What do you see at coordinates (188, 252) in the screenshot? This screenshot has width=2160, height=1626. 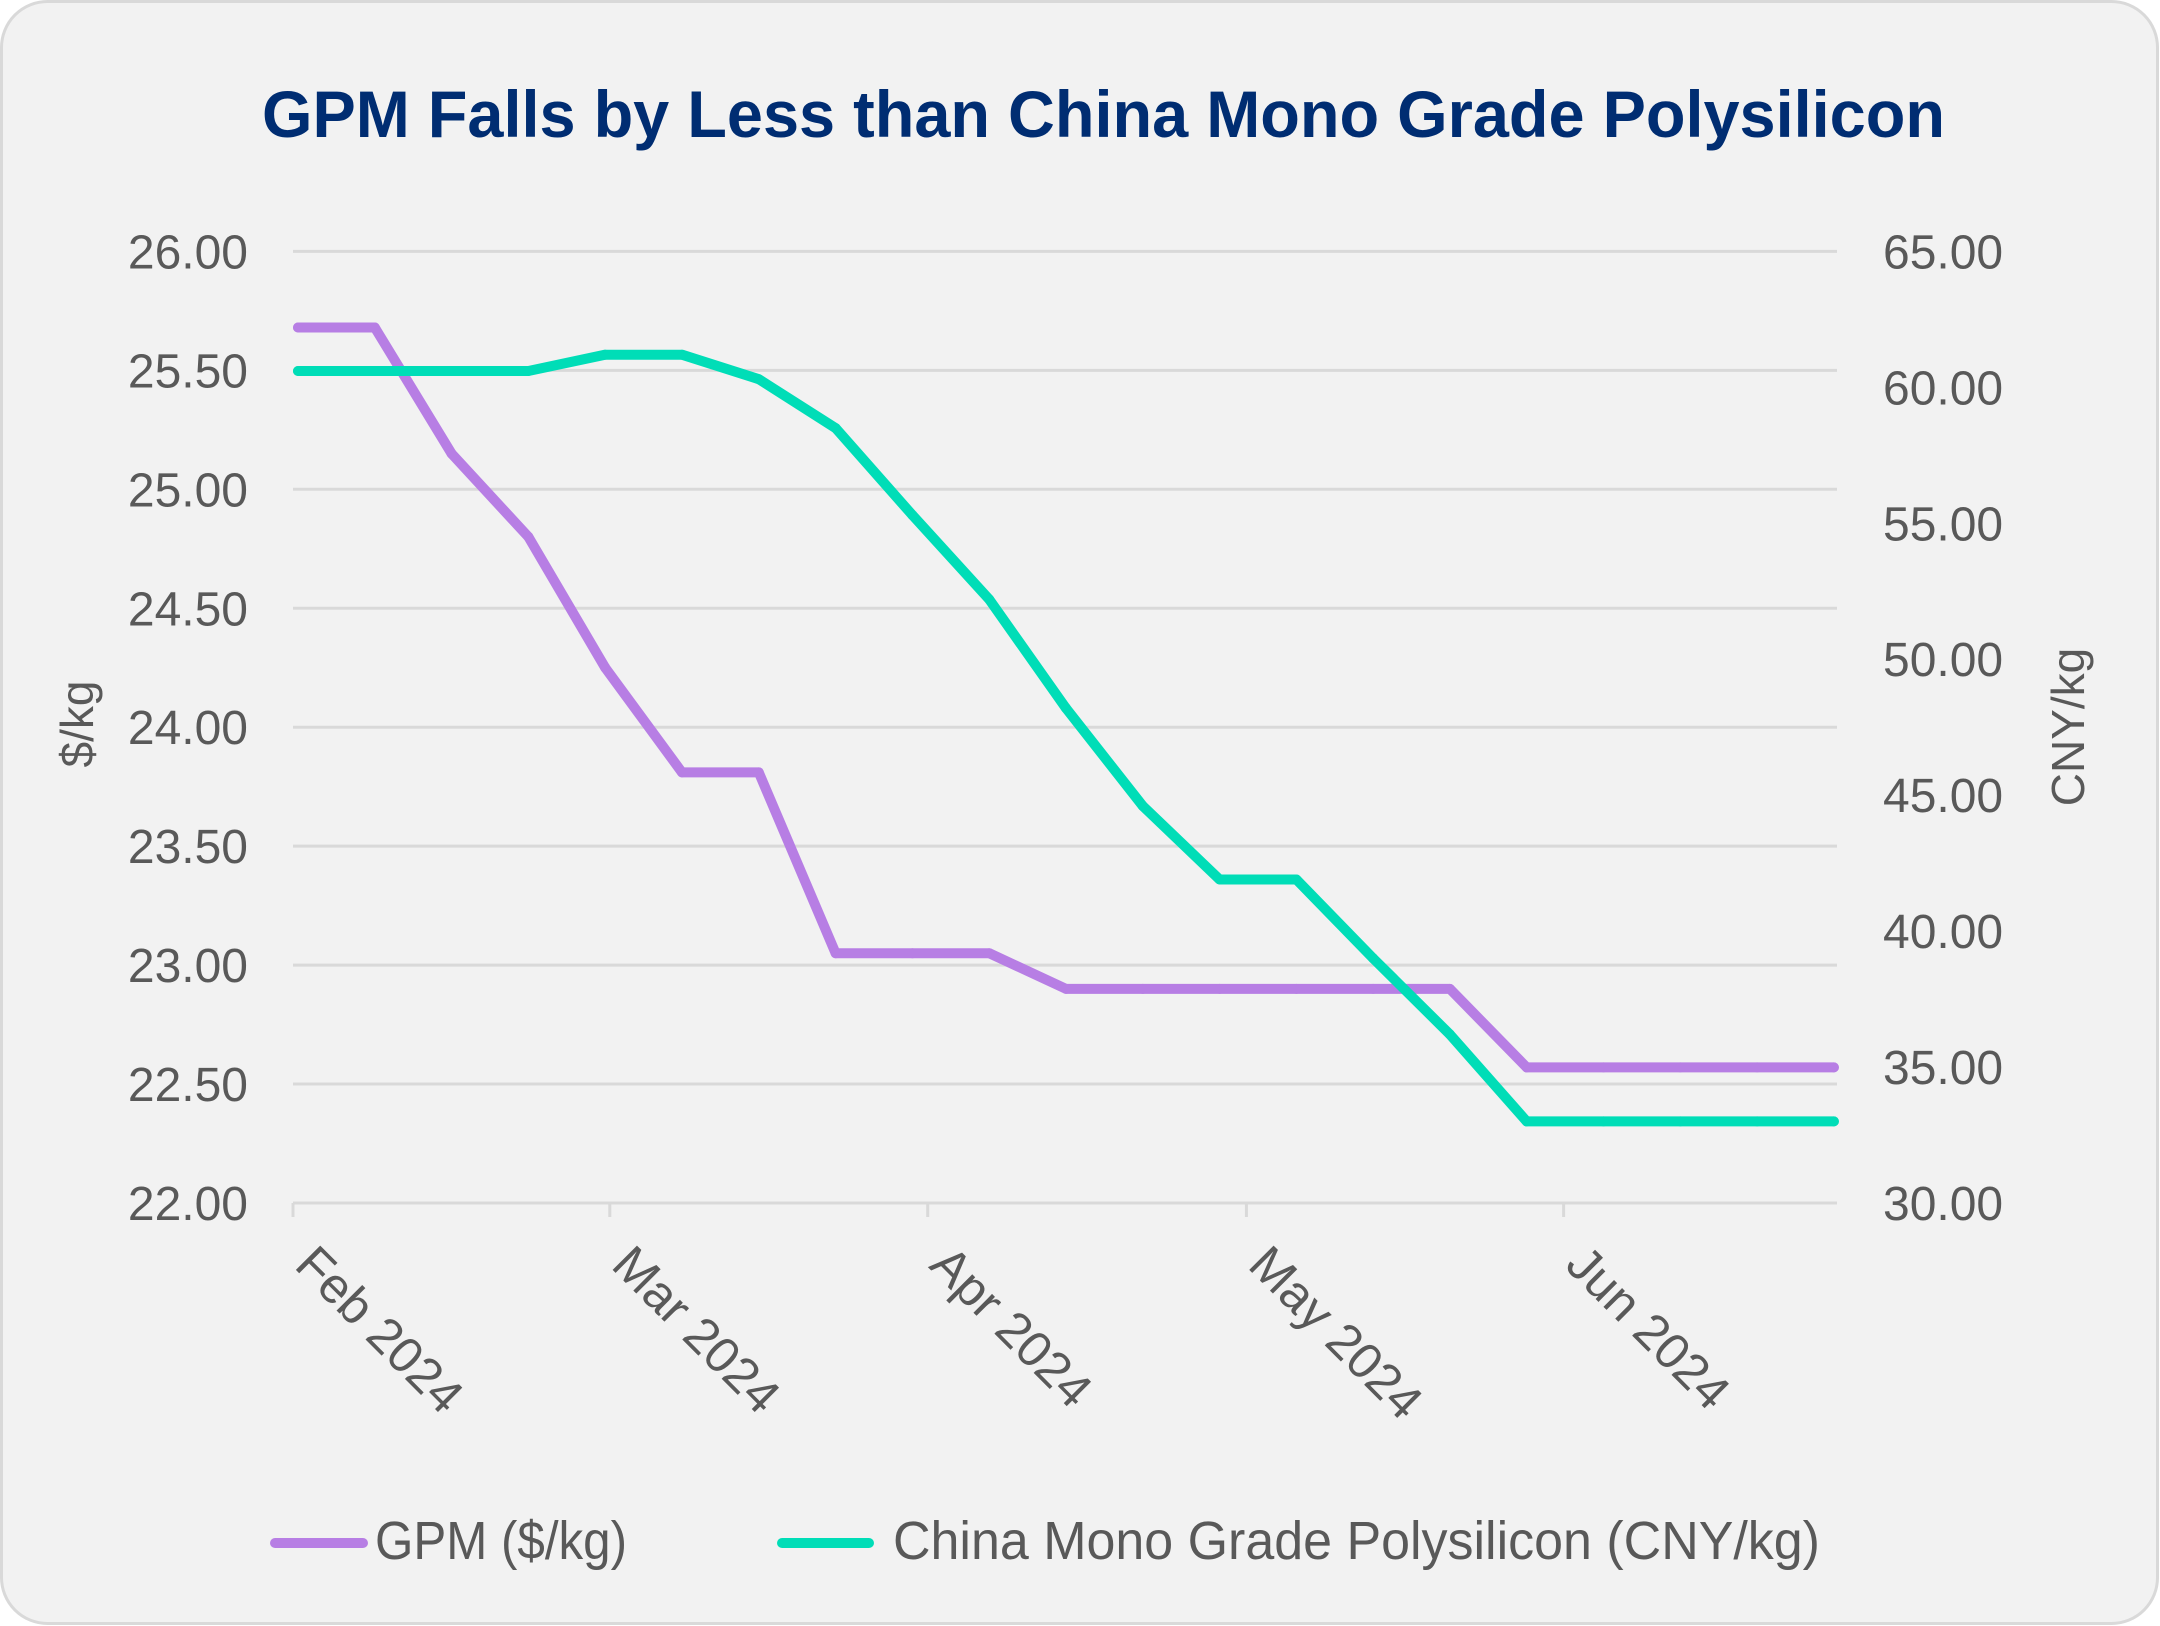 I see `y-left-tick-label: 26.00` at bounding box center [188, 252].